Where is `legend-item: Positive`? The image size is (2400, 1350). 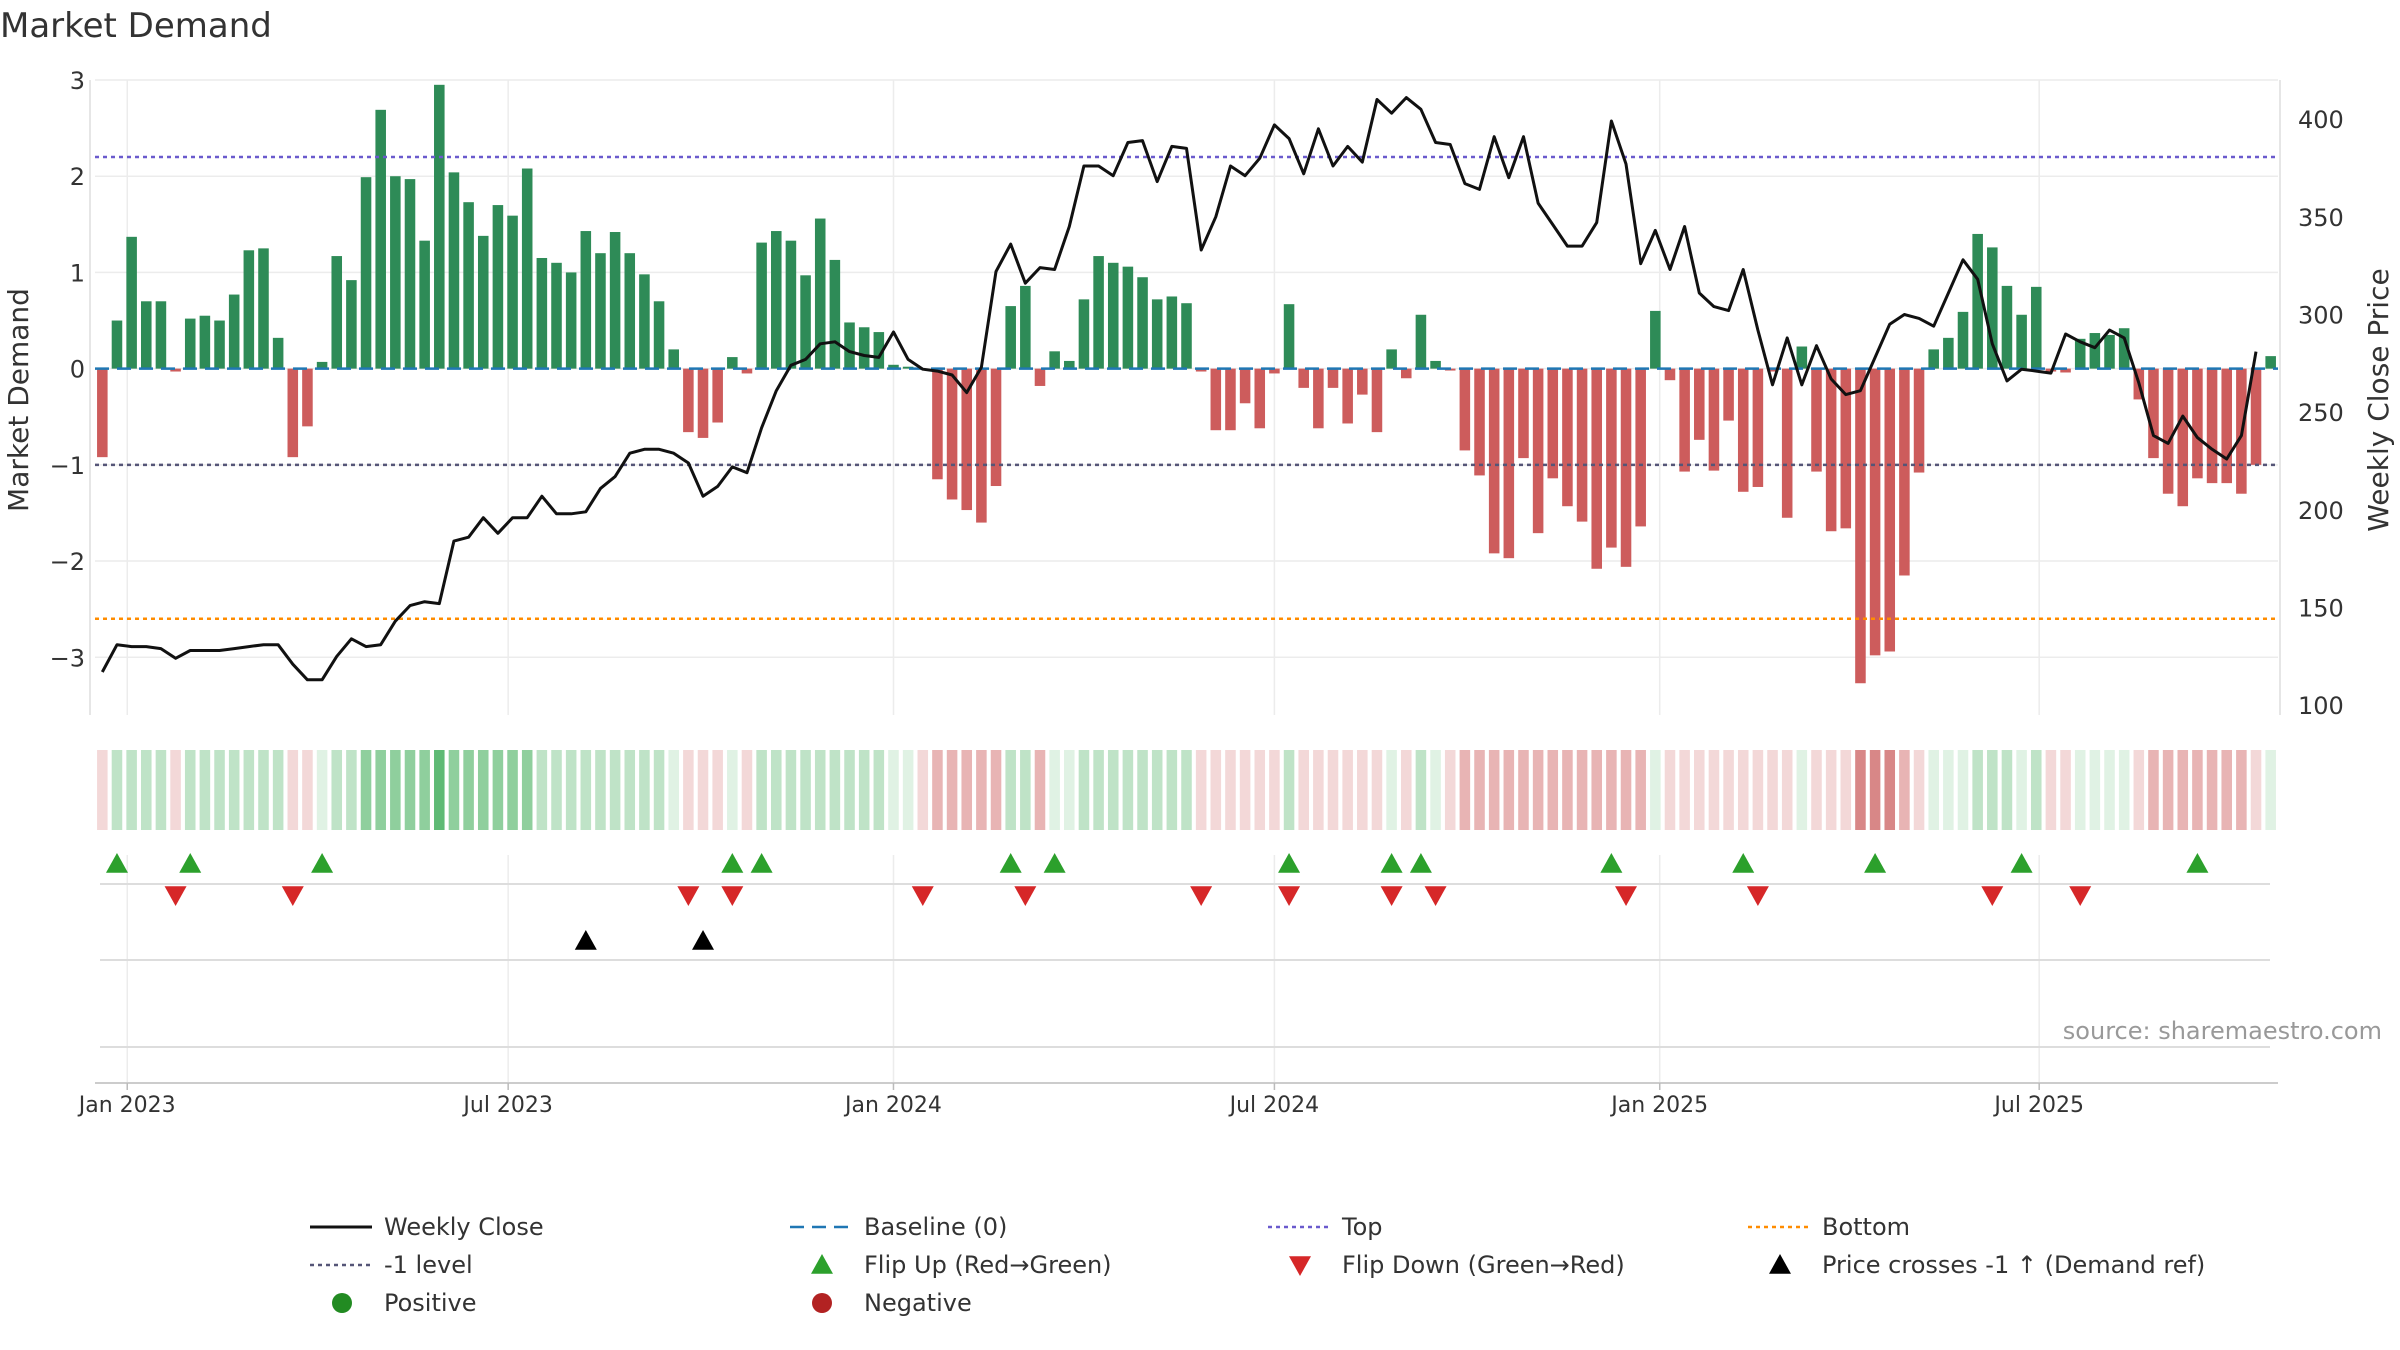
legend-item: Positive is located at coordinates (404, 1303).